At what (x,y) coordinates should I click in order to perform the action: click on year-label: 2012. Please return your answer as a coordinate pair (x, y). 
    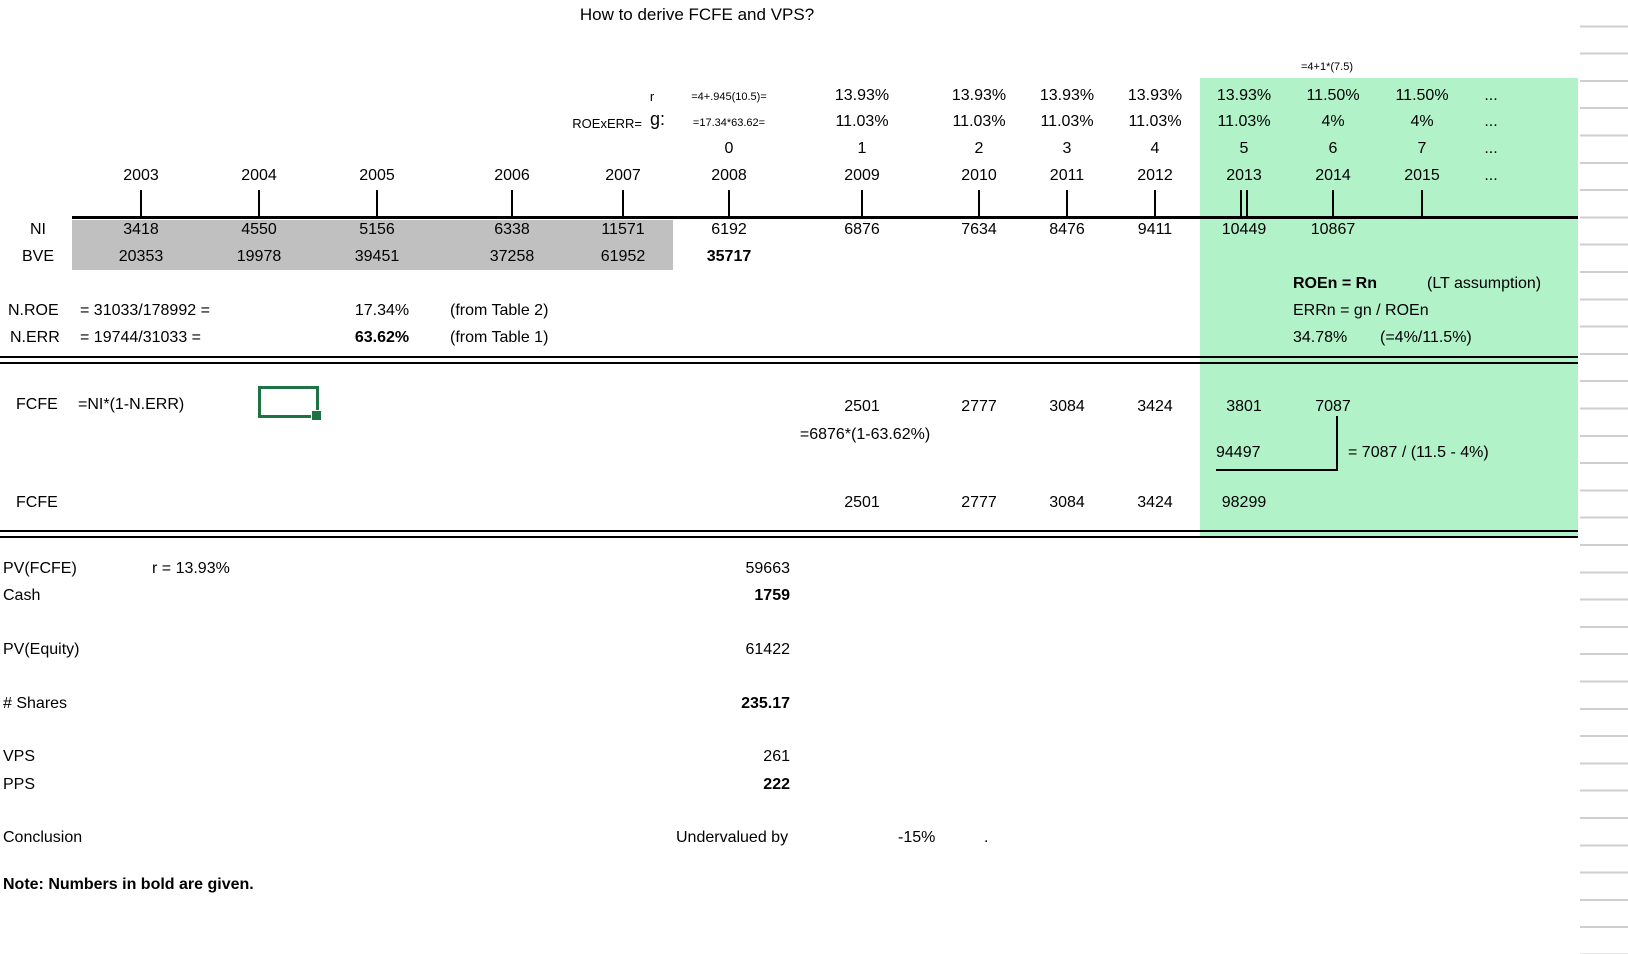
    Looking at the image, I should click on (1155, 175).